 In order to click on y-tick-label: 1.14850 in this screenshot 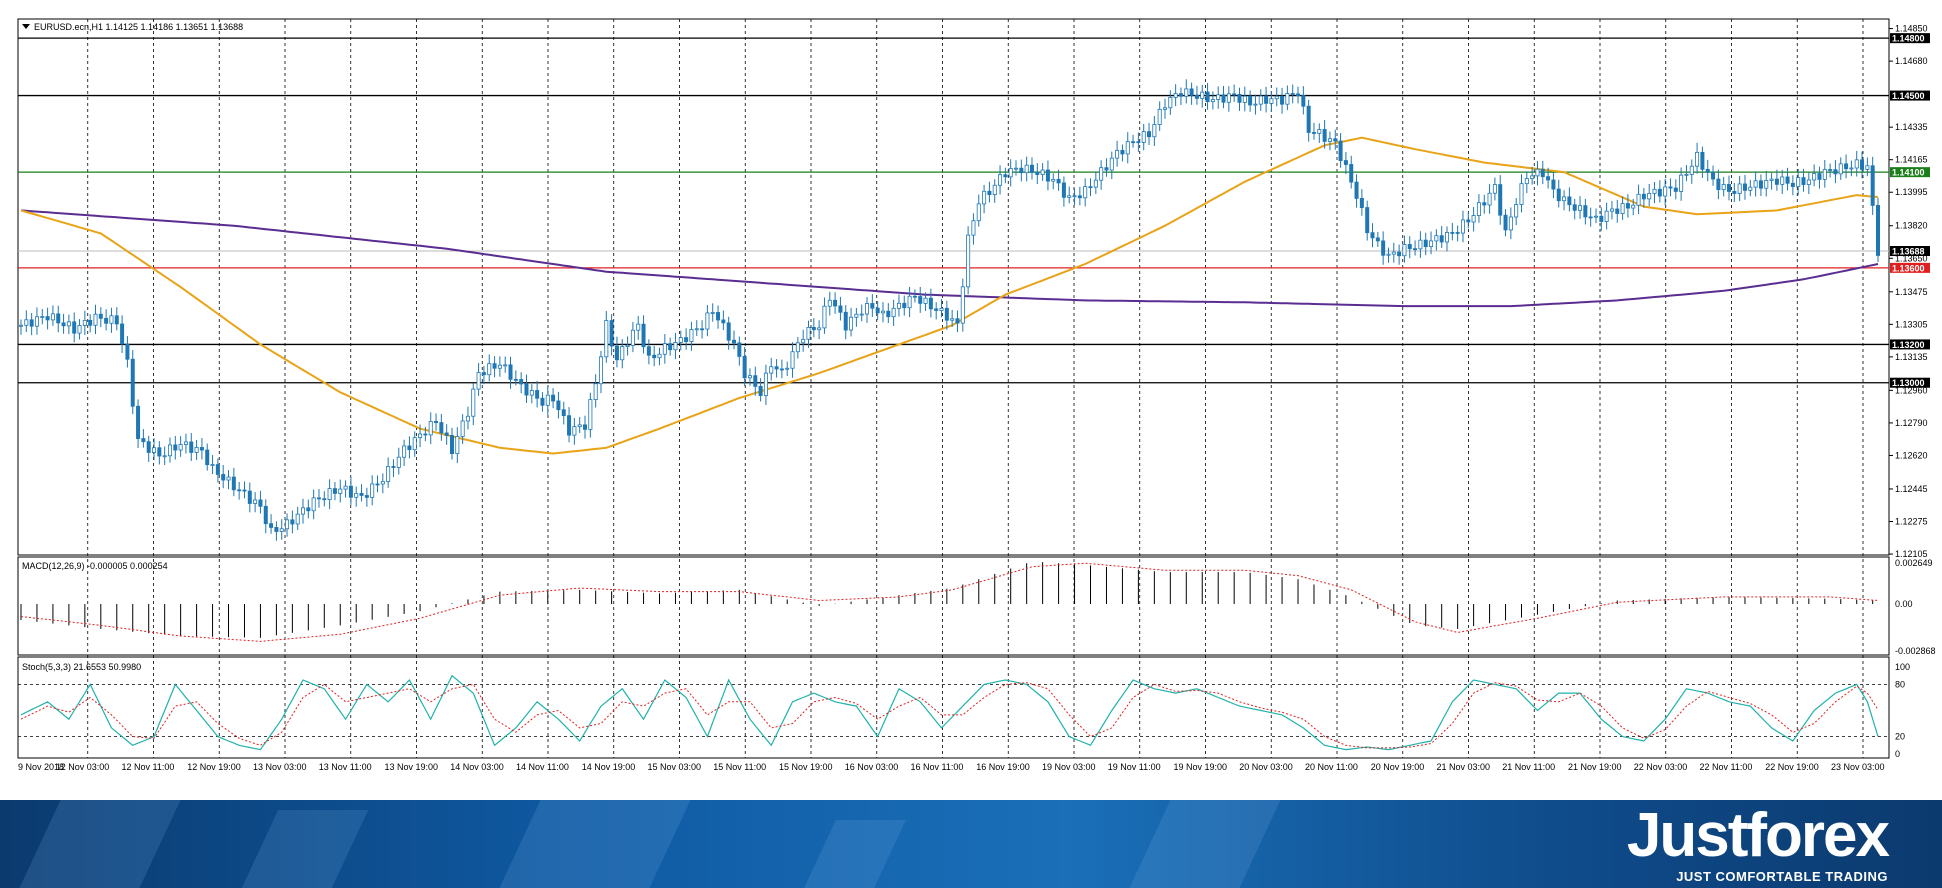, I will do `click(1911, 29)`.